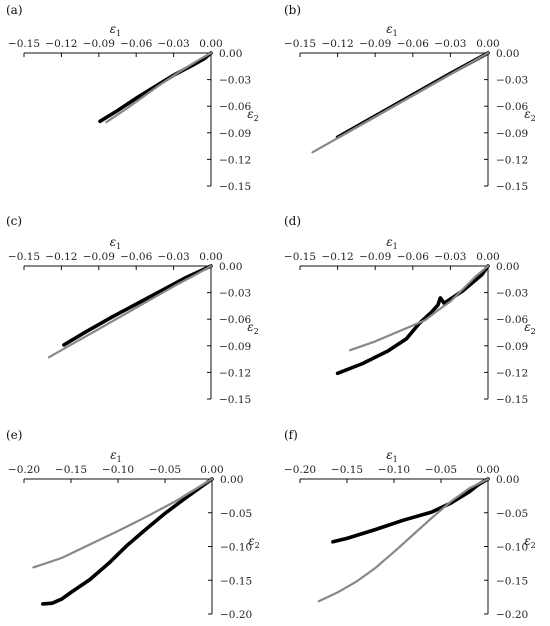 Image resolution: width=550 pixels, height=626 pixels. I want to click on panel-label: (b), so click(292, 10).